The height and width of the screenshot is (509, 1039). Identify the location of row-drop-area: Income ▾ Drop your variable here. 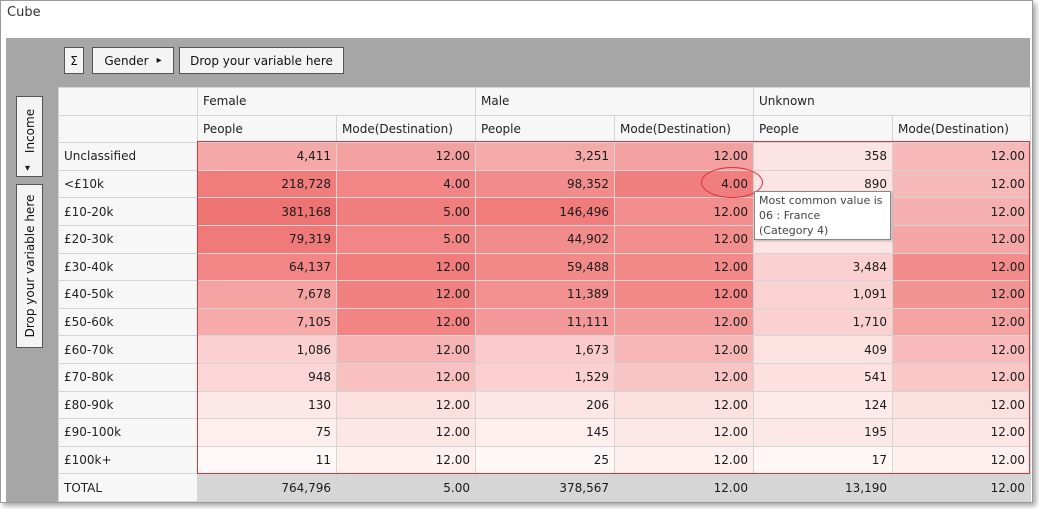
(32, 270).